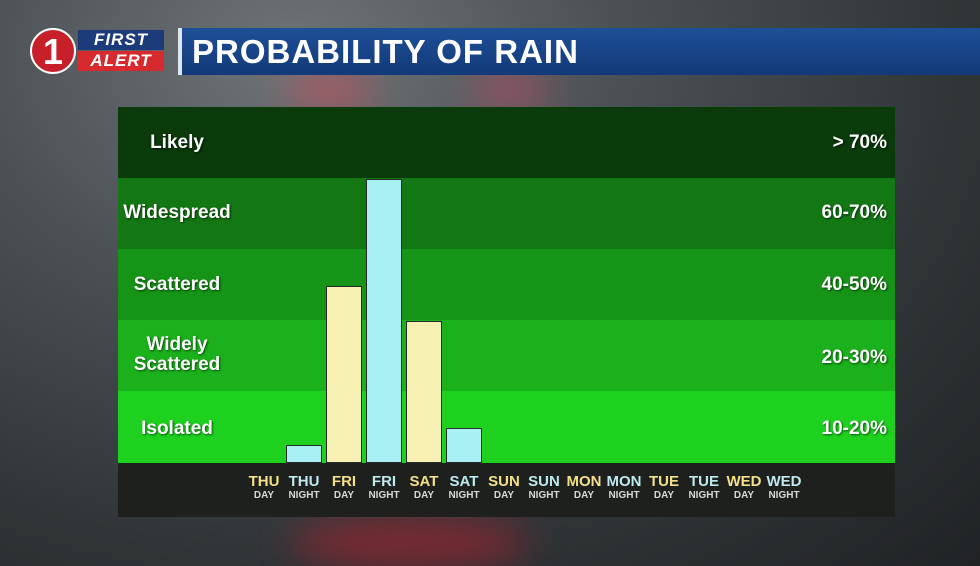 This screenshot has width=980, height=566. I want to click on logo-number: 1, so click(53, 51).